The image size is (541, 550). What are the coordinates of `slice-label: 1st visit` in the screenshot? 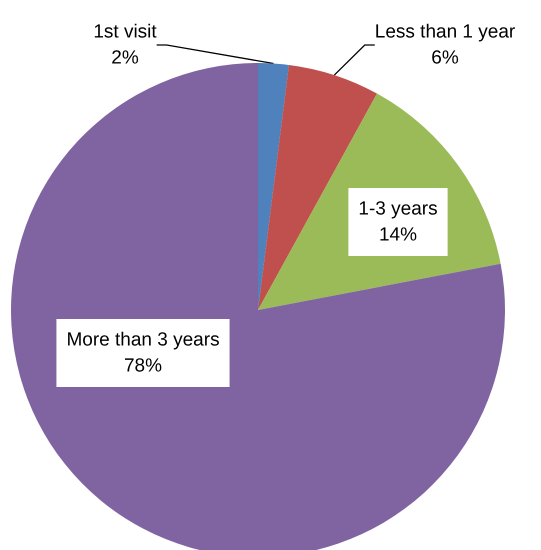 It's located at (125, 32).